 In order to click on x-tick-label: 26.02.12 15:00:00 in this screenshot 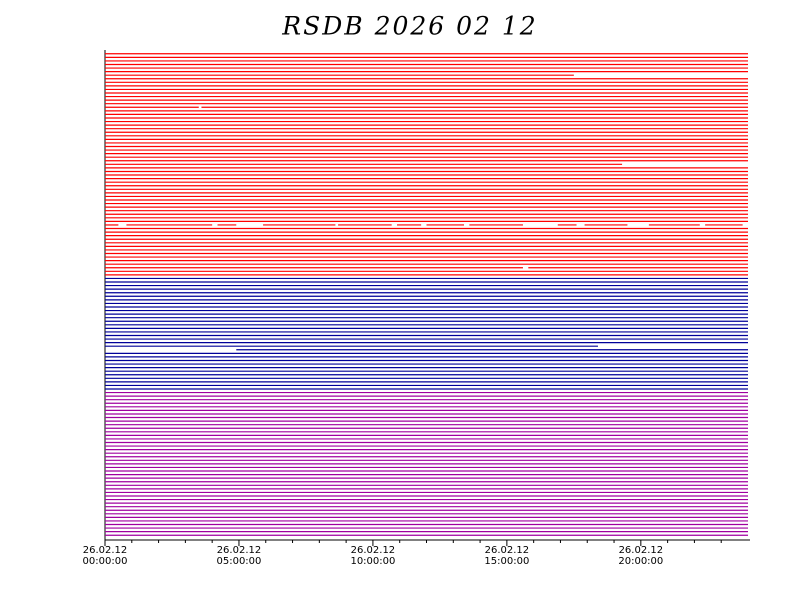, I will do `click(506, 556)`.